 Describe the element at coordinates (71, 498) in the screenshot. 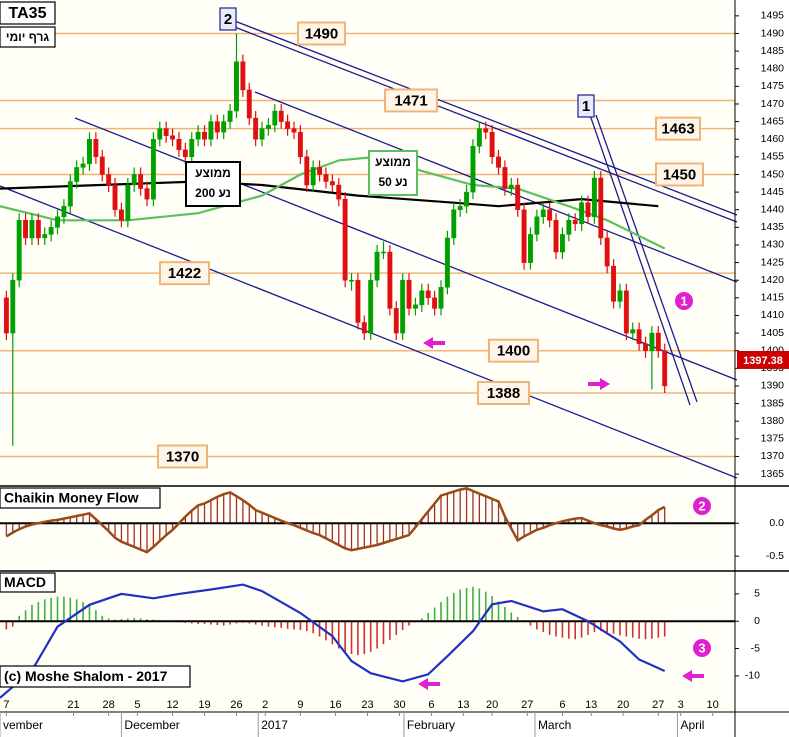

I see `panel-title: Chaikin Money Flow` at that location.